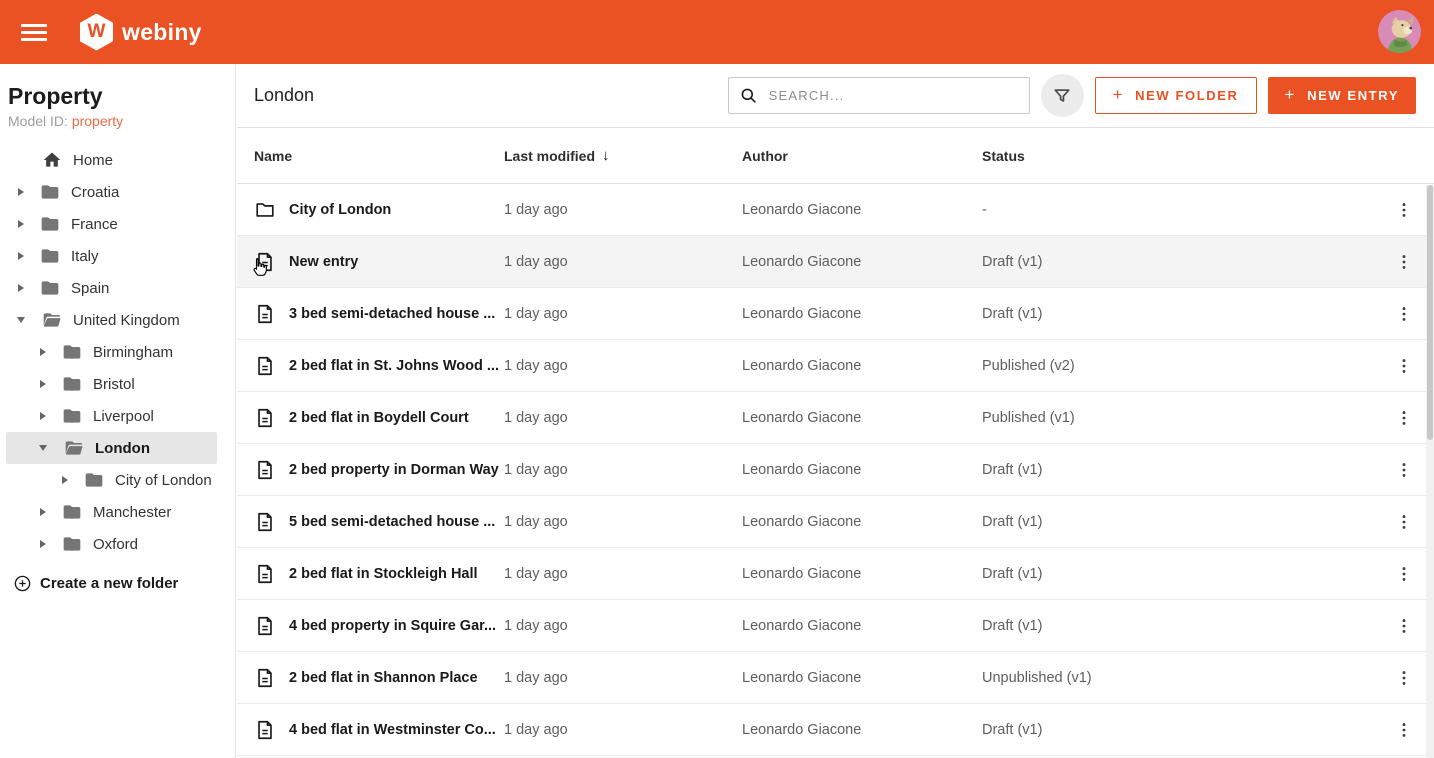 The image size is (1434, 758). Describe the element at coordinates (394, 469) in the screenshot. I see `entry-name: 2 bed property in Dorman Way` at that location.